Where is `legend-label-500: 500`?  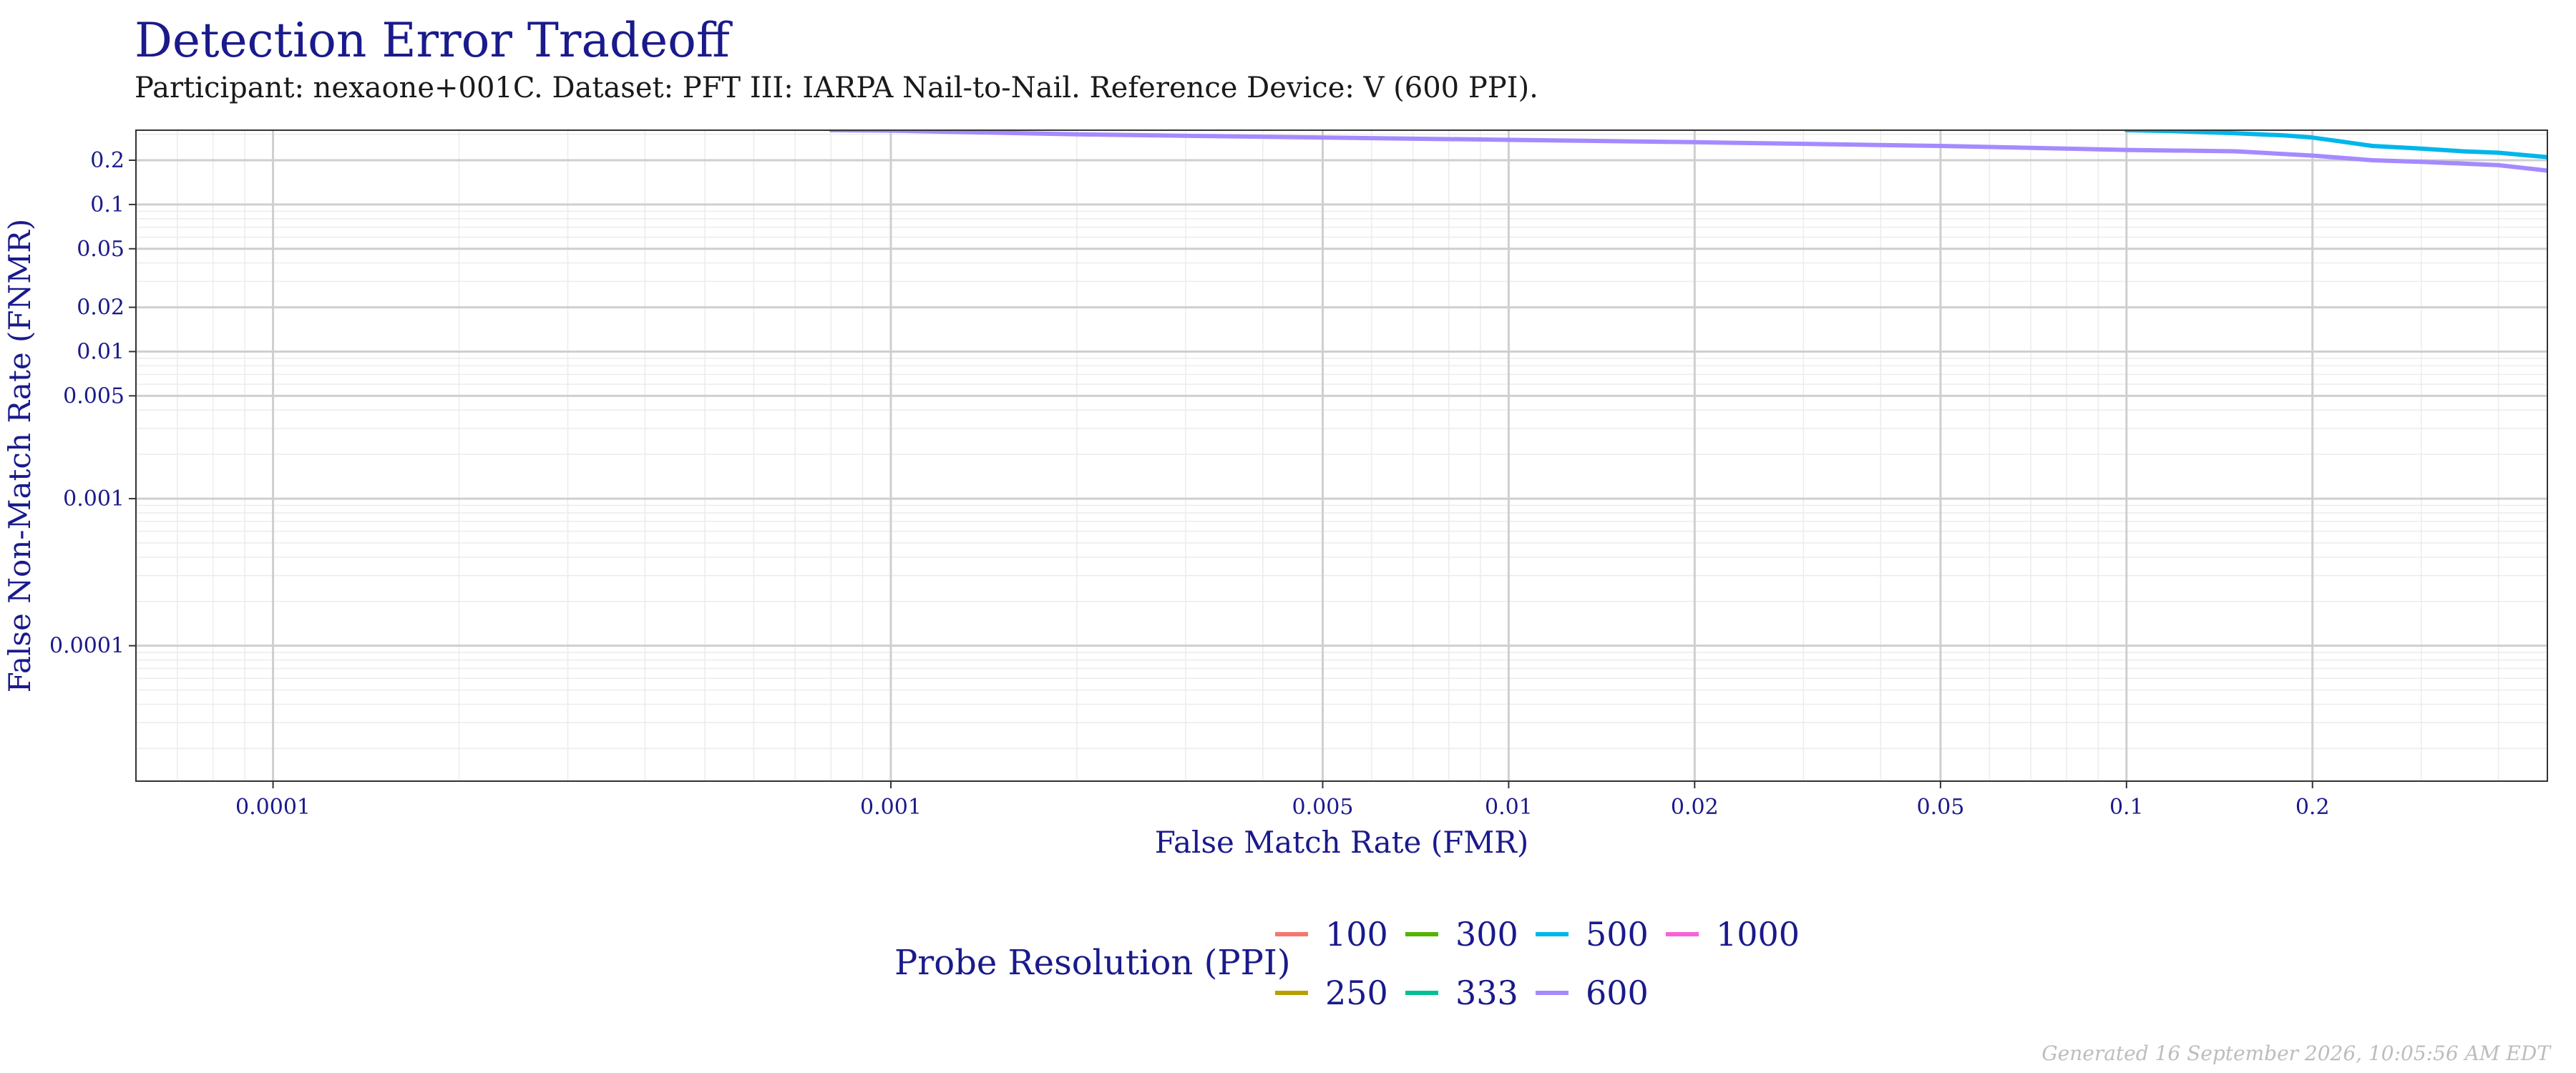
legend-label-500: 500 is located at coordinates (1618, 934).